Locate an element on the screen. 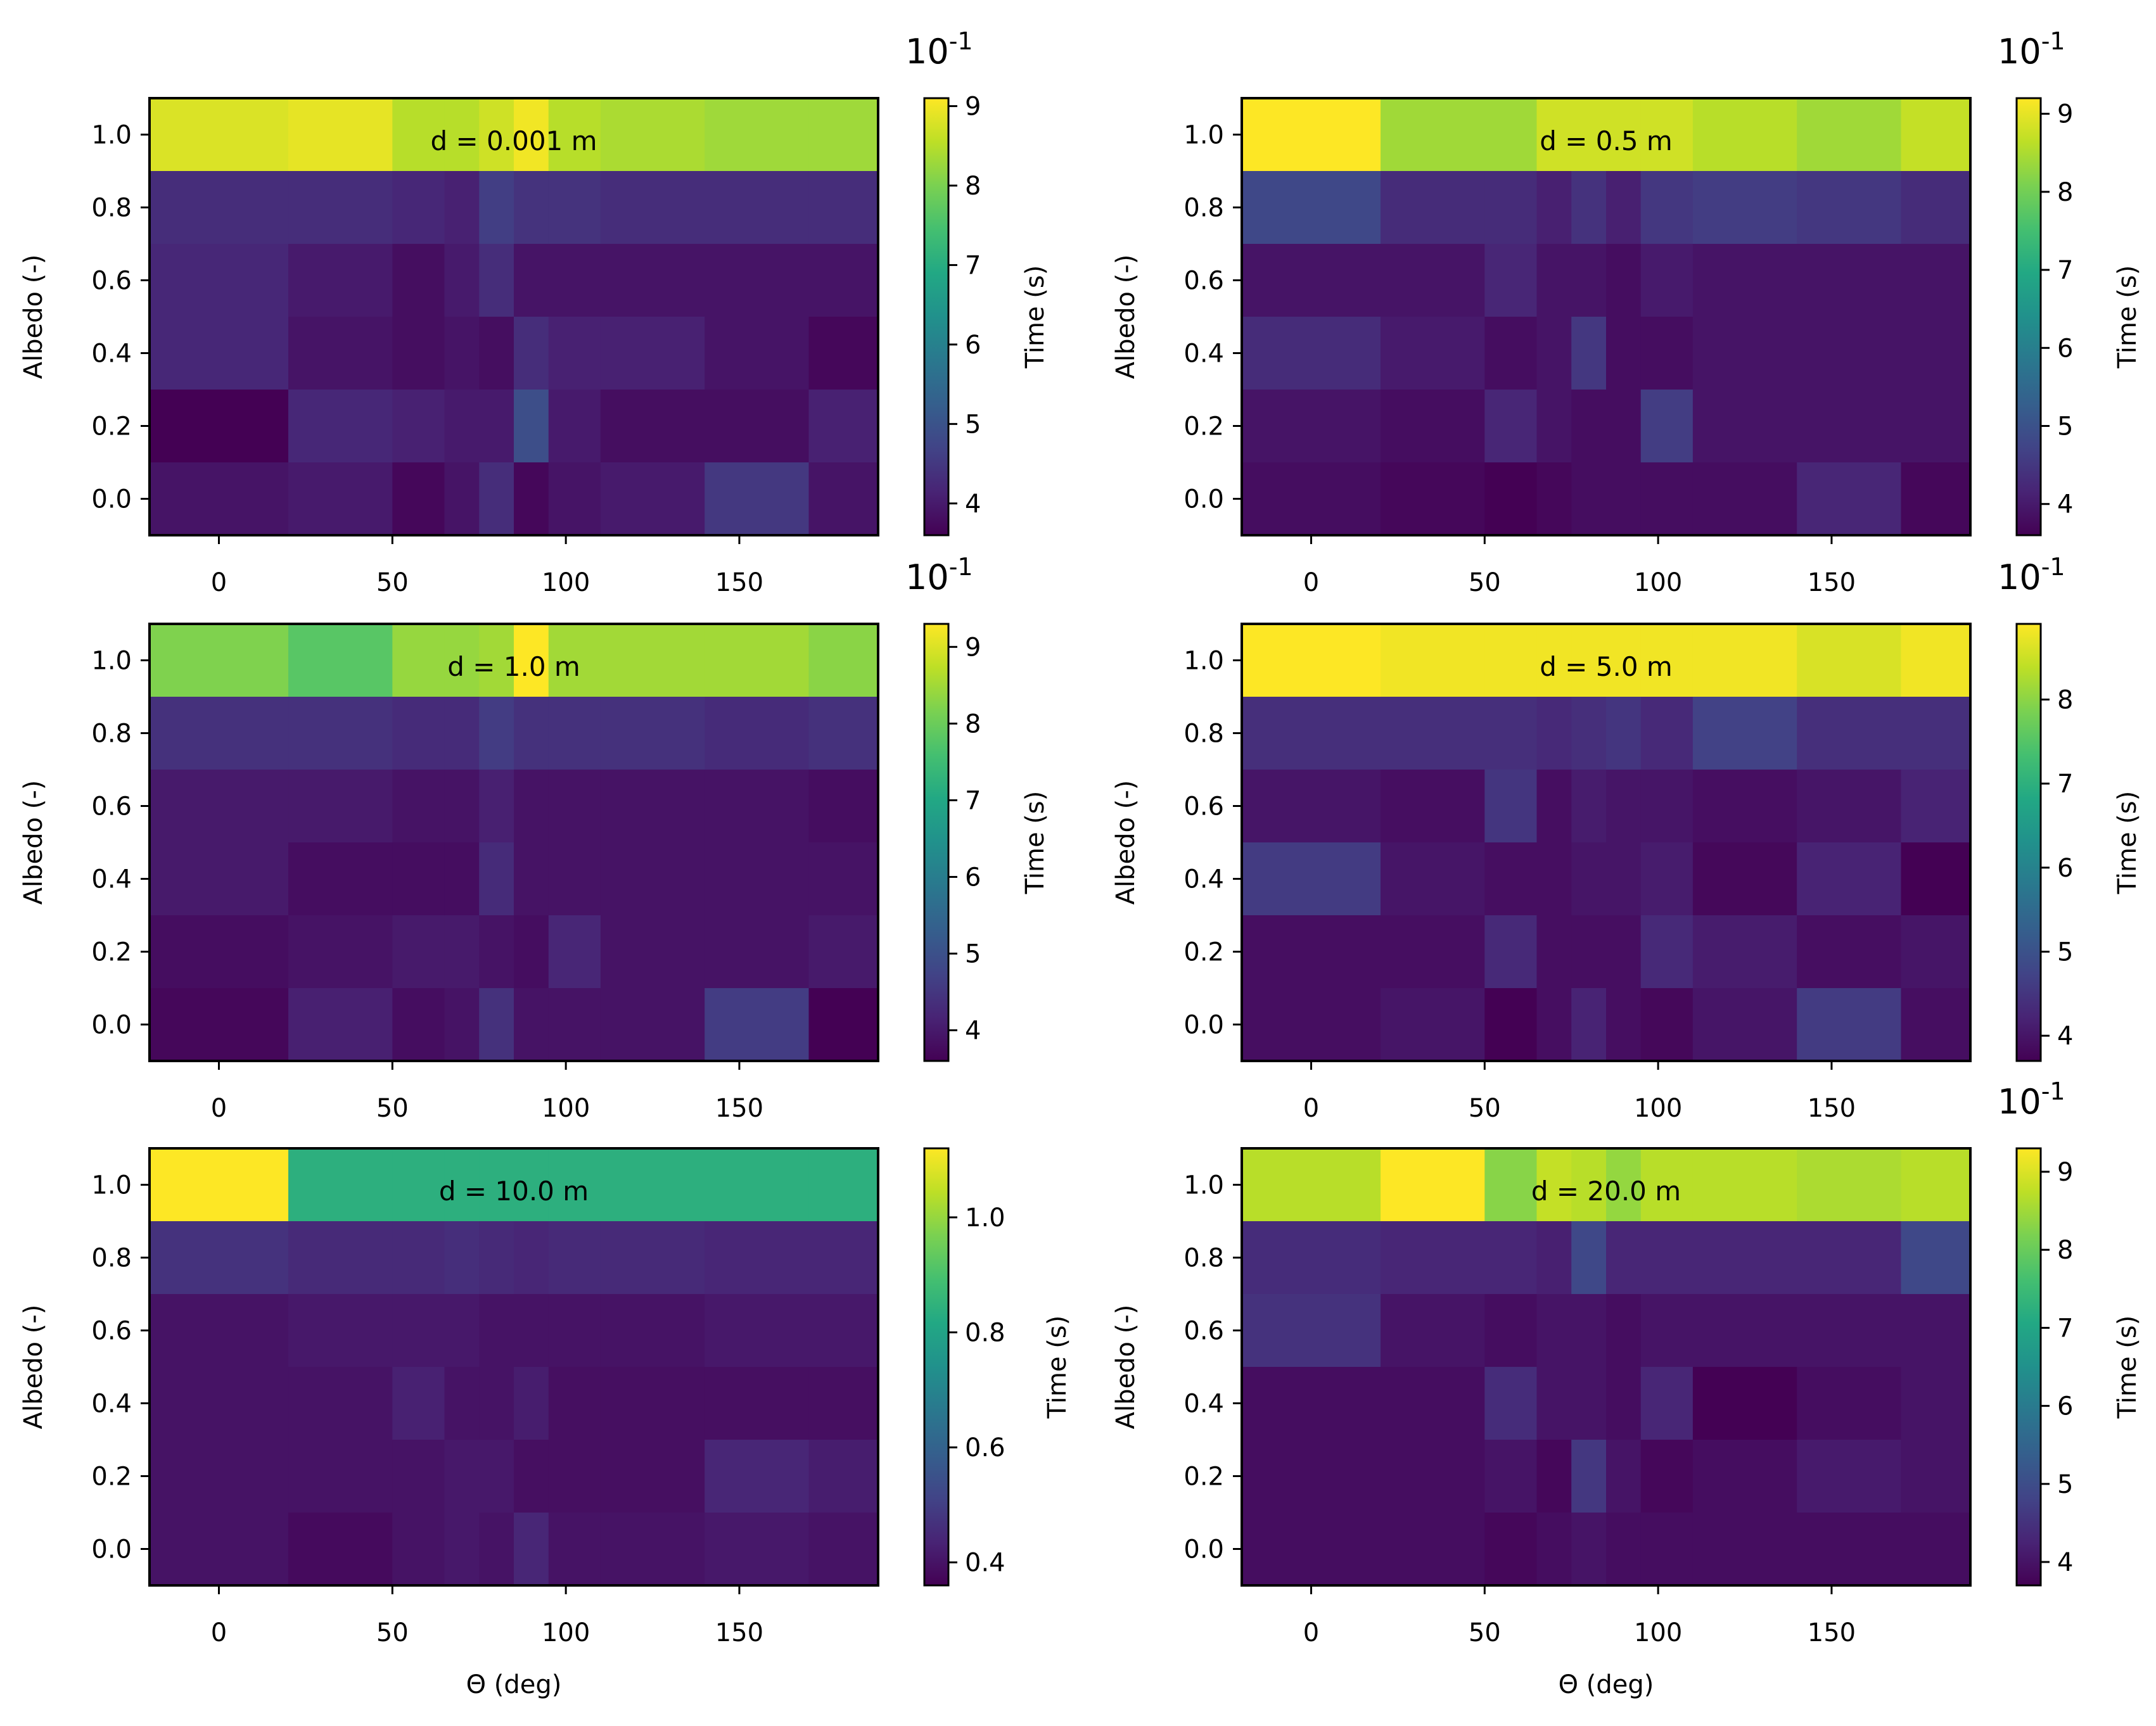 The height and width of the screenshot is (1726, 2156). colorbar-multiplier: 10-1 is located at coordinates (939, 575).